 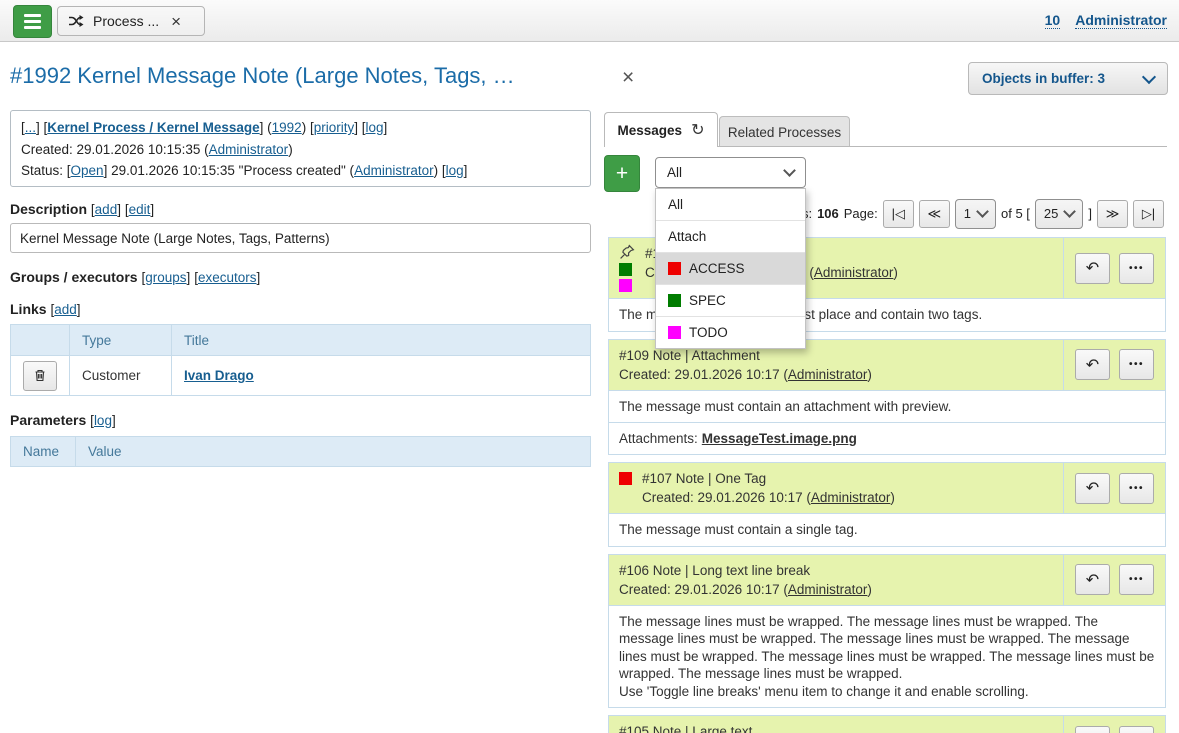 I want to click on tab-close-icon: ×, so click(x=176, y=21).